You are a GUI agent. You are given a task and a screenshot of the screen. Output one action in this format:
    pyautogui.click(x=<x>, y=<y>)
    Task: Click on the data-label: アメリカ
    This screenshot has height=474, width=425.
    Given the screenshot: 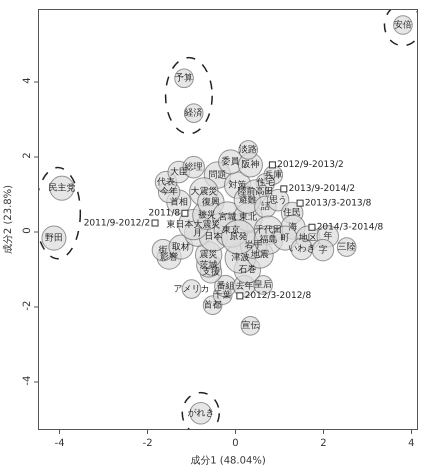 What is the action you would take?
    pyautogui.click(x=192, y=289)
    